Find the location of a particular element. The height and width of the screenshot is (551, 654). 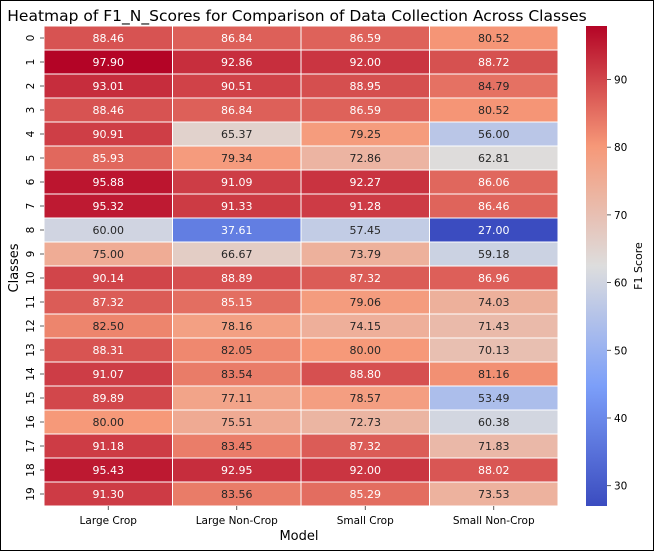

cell-value-label: 72.86 is located at coordinates (366, 158).